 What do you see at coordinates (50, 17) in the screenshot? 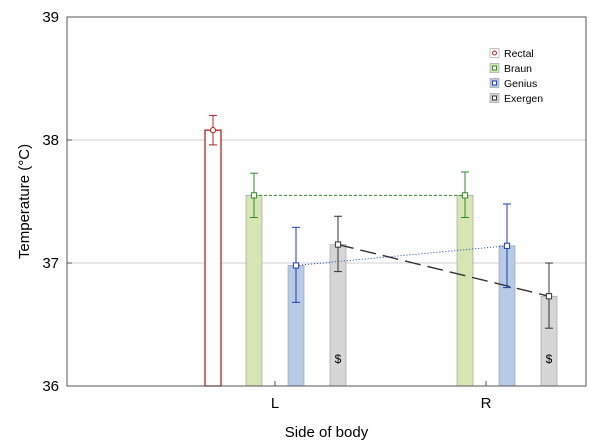
I see `y-tick-label: 39` at bounding box center [50, 17].